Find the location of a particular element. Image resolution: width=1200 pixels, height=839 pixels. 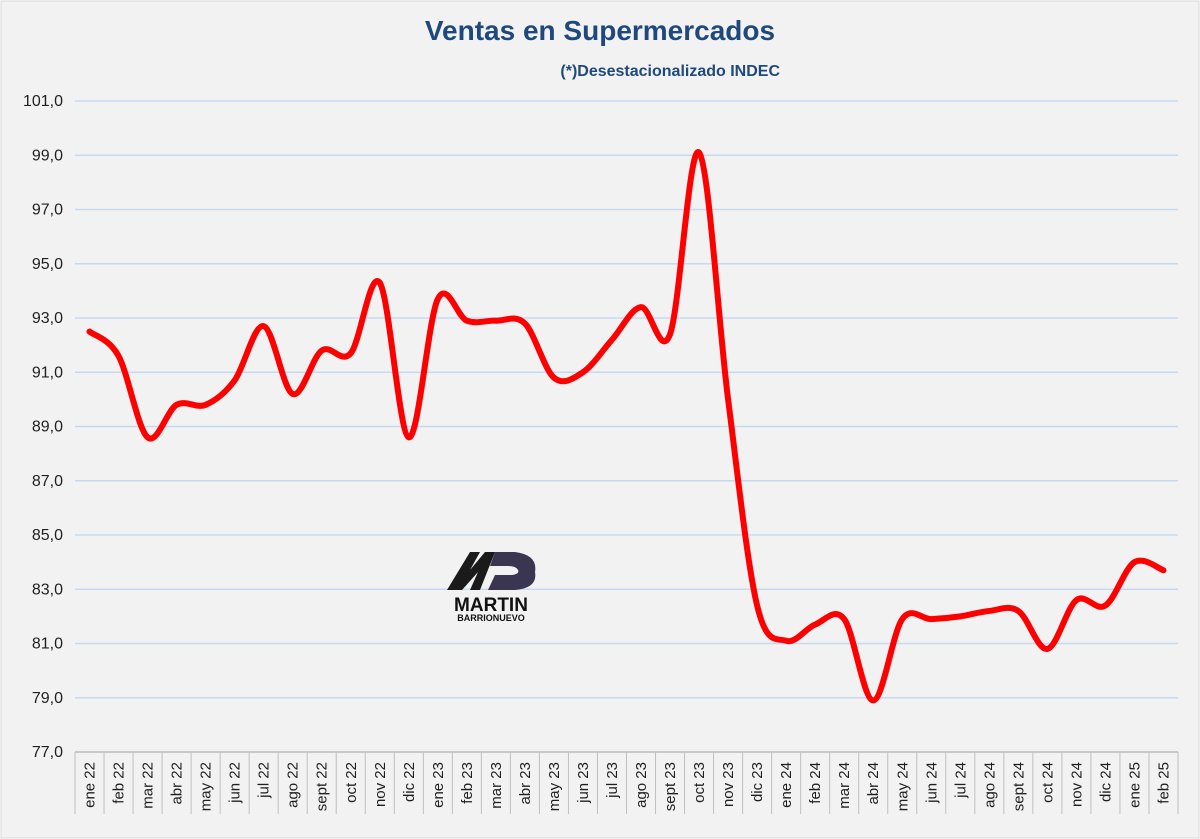

x-tick-label: sept 24 is located at coordinates (1018, 786).